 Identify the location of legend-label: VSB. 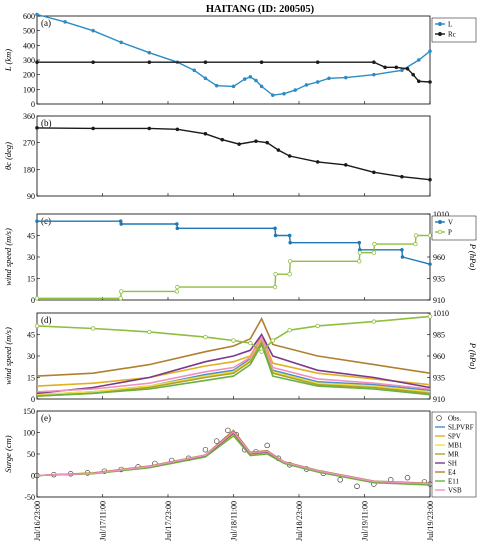
(455, 491).